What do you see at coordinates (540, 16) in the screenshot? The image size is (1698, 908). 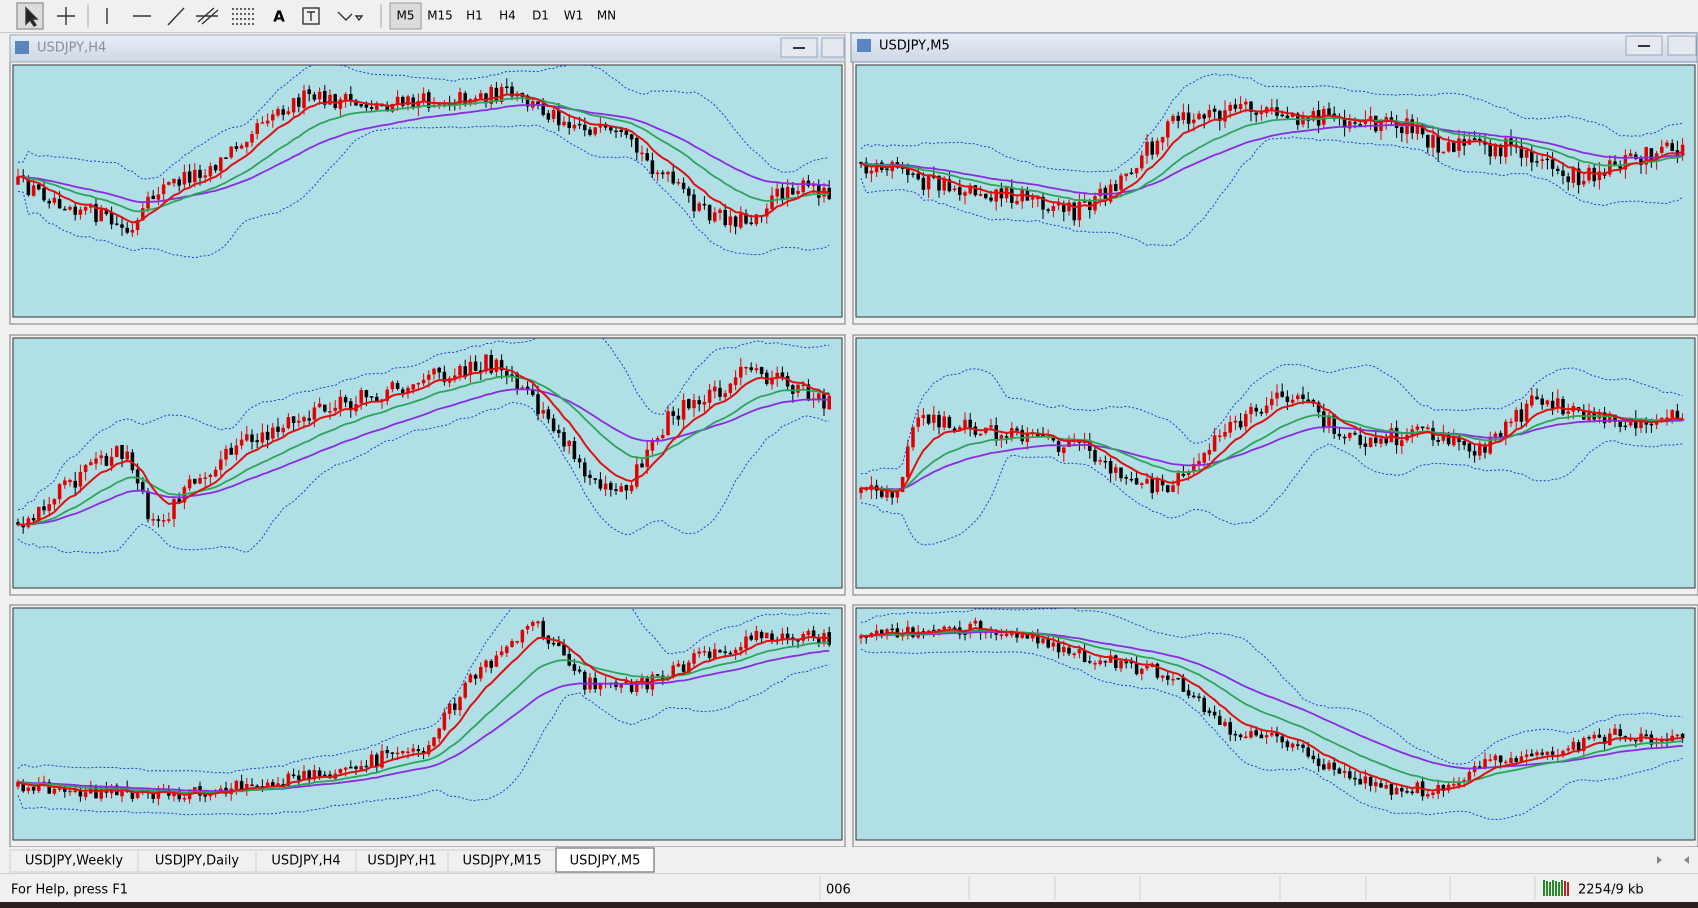 I see `timeframe-button: D1` at bounding box center [540, 16].